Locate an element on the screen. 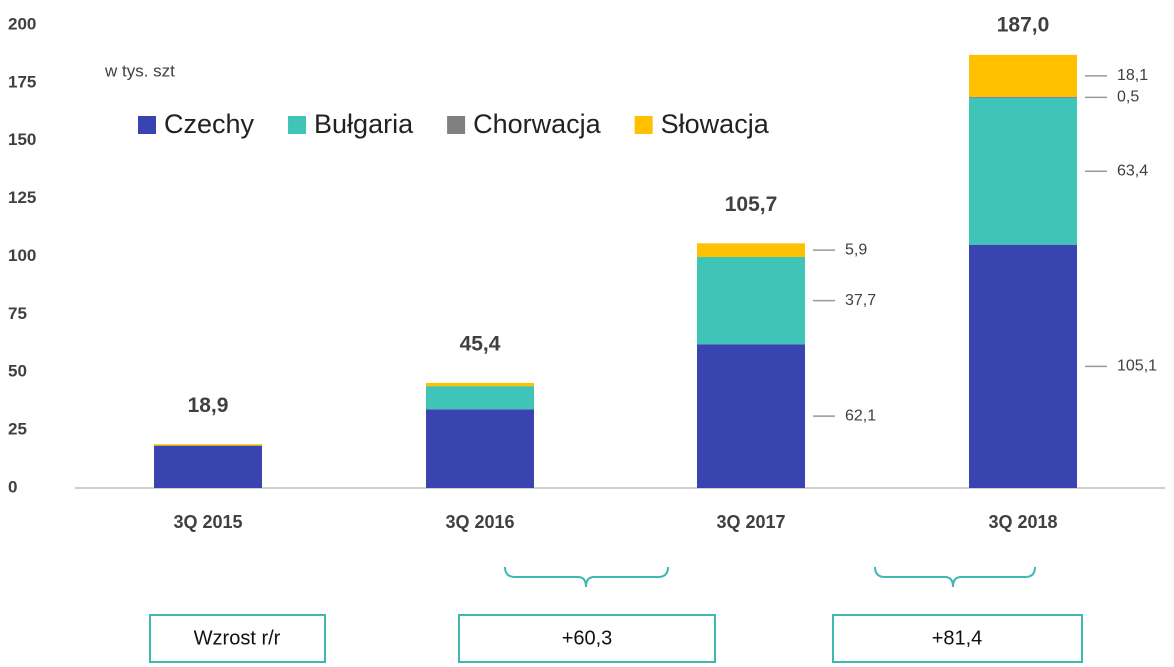  total-label: 18,9 is located at coordinates (208, 405).